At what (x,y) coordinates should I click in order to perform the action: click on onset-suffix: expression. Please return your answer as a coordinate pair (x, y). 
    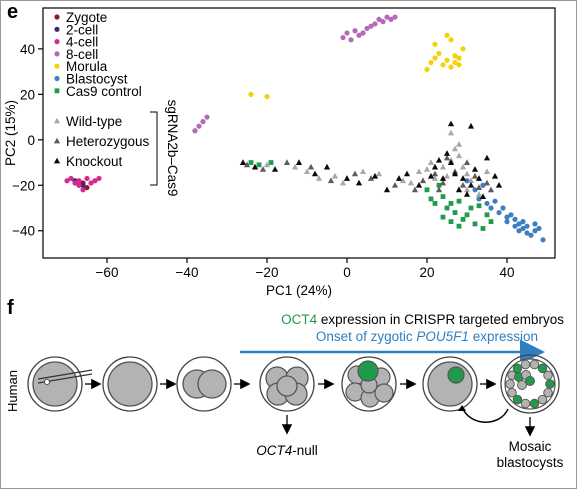
    Looking at the image, I should click on (503, 336).